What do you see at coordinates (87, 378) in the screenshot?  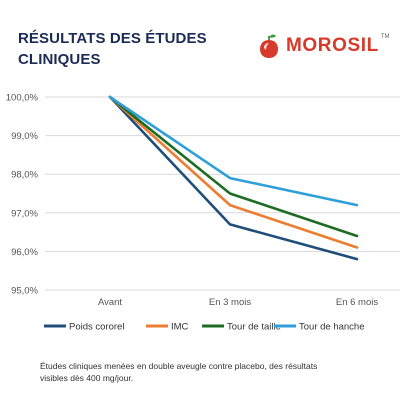 I see `footnote-line-2: visibles dès 400 mg/jour.` at bounding box center [87, 378].